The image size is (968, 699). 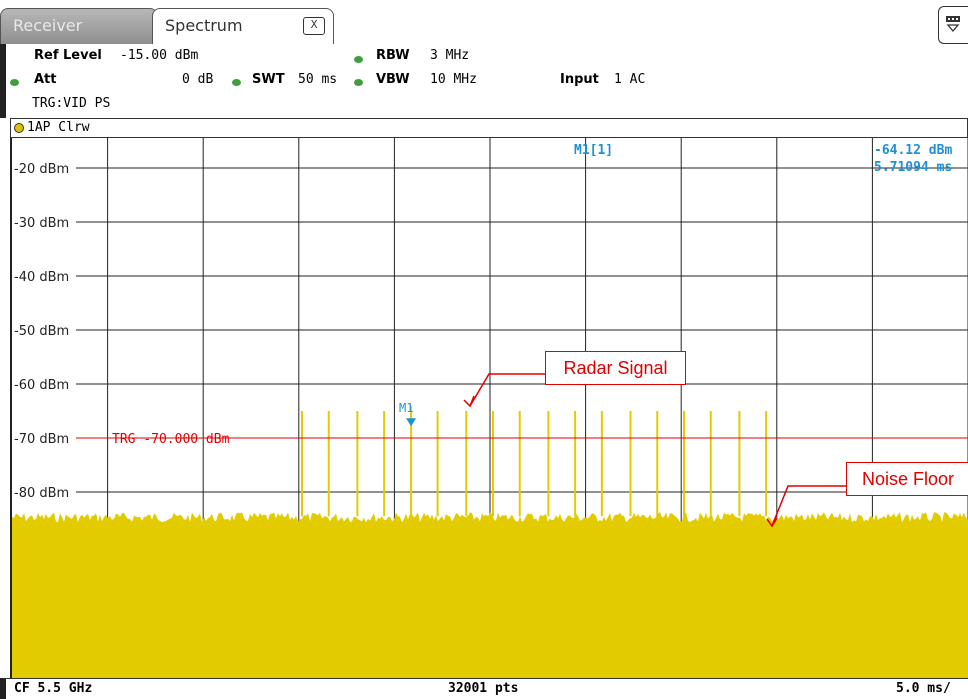 I want to click on trace-info-bar: 1AP Clrw, so click(x=489, y=128).